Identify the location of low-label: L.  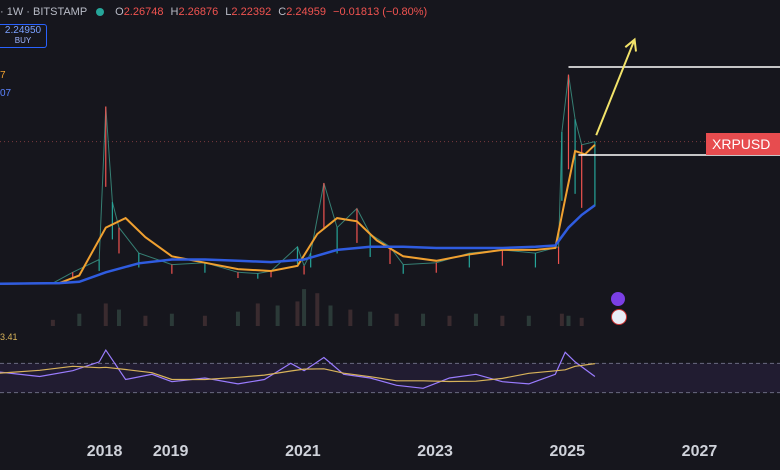
(228, 12).